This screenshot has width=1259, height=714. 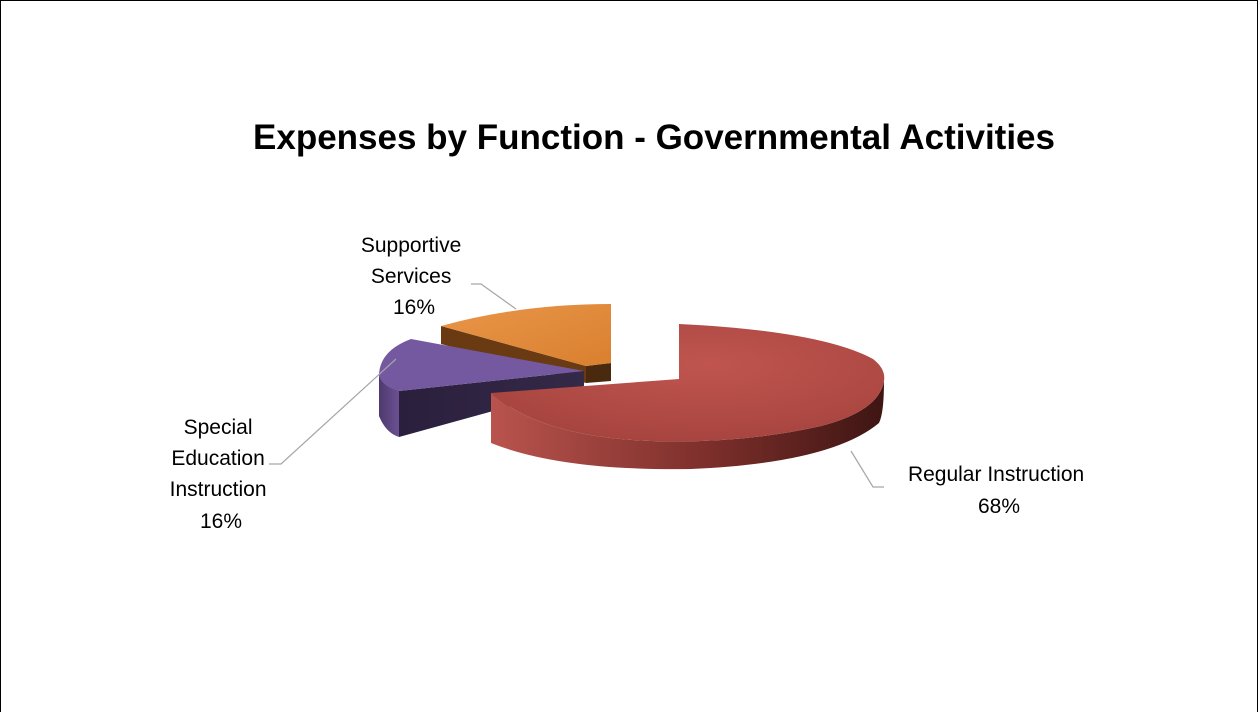 What do you see at coordinates (411, 245) in the screenshot?
I see `slice-label-line: Supportive` at bounding box center [411, 245].